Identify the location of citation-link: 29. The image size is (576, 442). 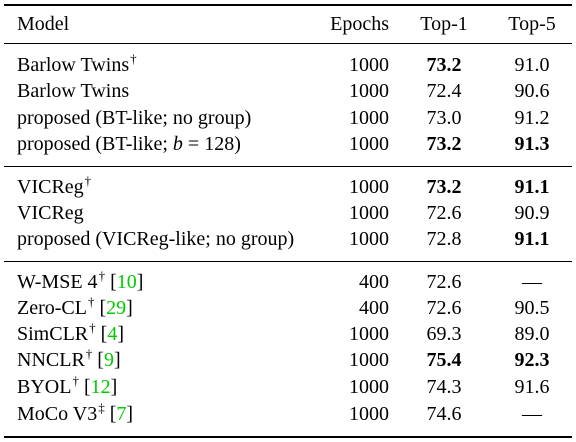
(116, 308).